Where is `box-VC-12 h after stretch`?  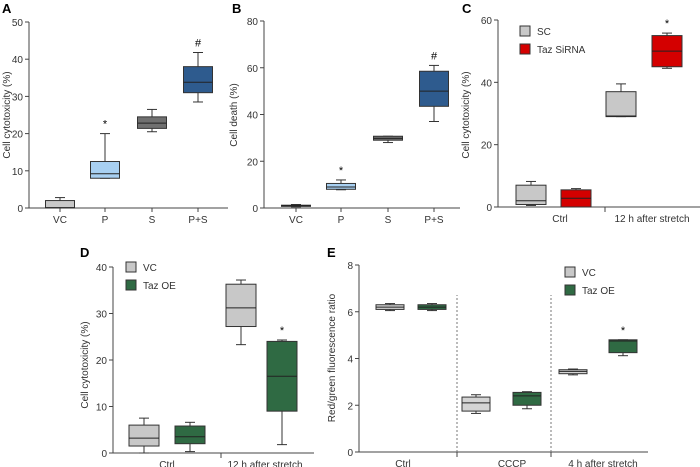
box-VC-12 h after stretch is located at coordinates (241, 312).